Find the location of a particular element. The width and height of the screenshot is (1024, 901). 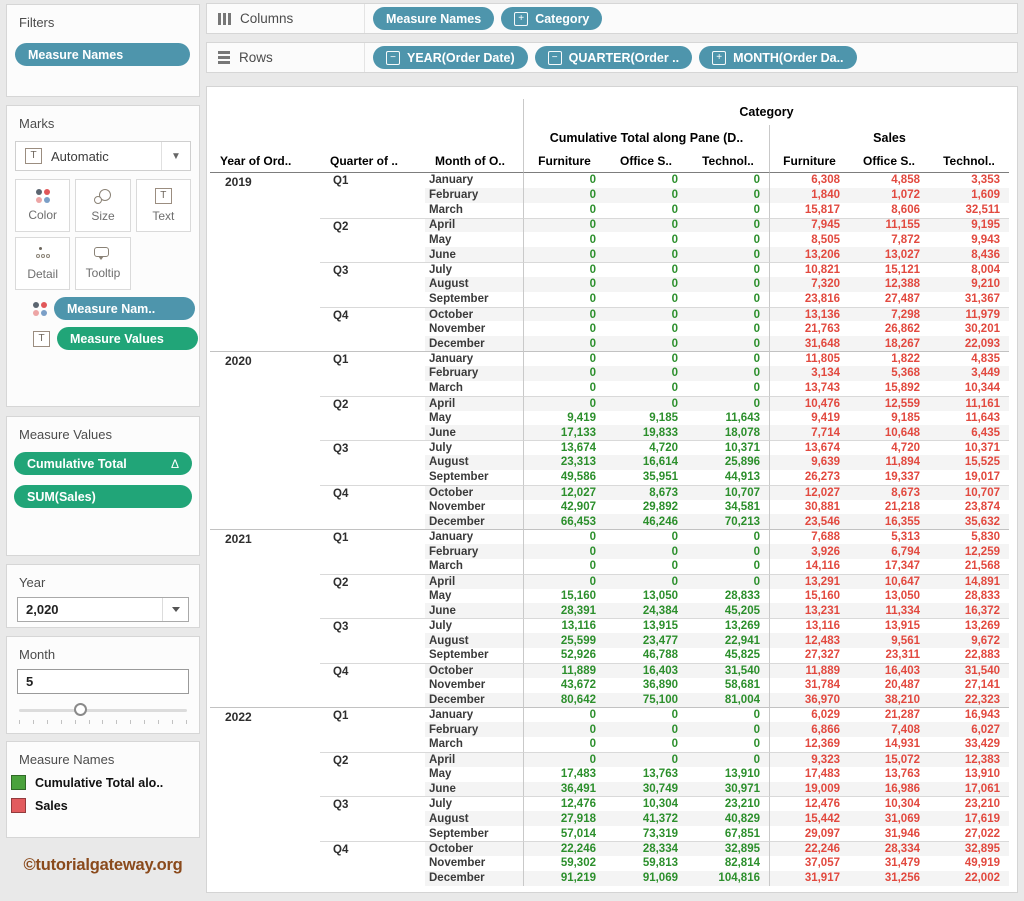

value-cell-sales: 11,894 is located at coordinates (889, 462).